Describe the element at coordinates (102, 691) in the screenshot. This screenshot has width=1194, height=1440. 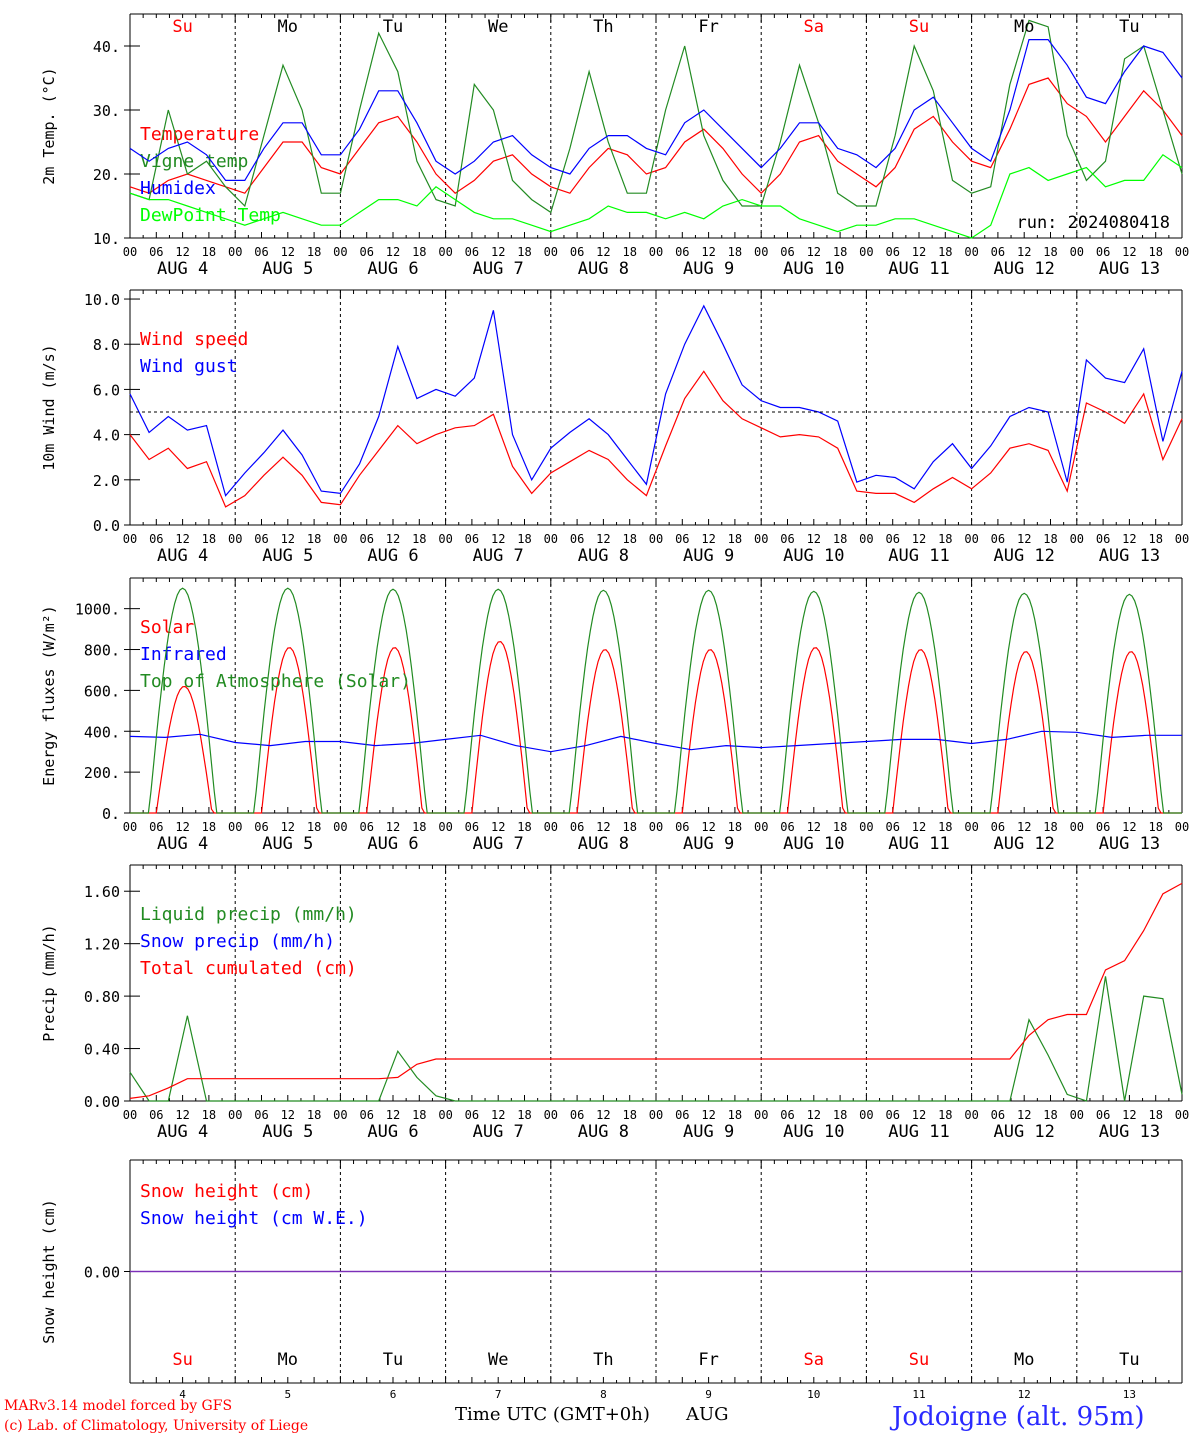
I see `y-tick-label: 600.` at that location.